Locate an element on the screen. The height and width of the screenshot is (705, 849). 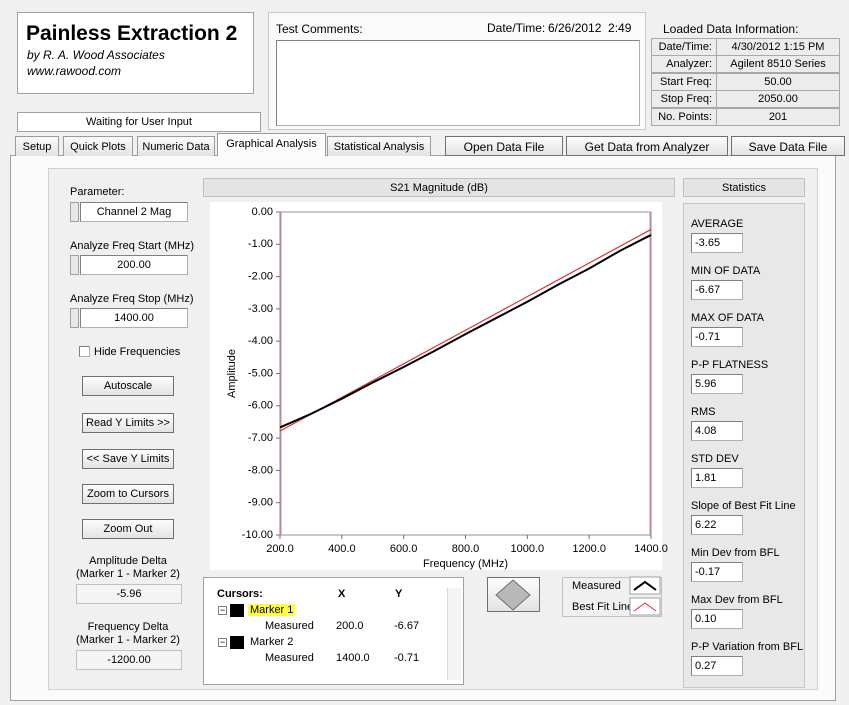
info-value: 50.00 is located at coordinates (778, 81).